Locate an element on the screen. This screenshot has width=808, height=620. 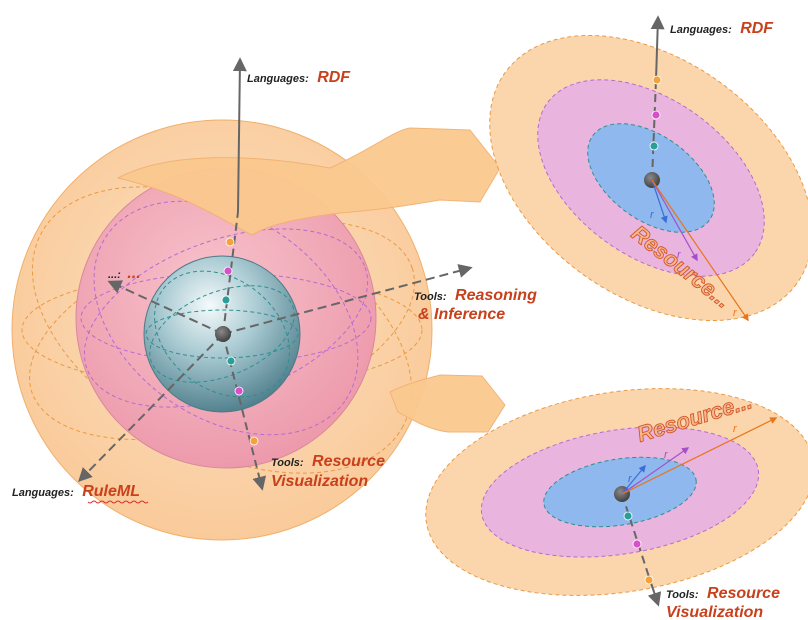
inner-orbit-ellipse is located at coordinates (222, 334).